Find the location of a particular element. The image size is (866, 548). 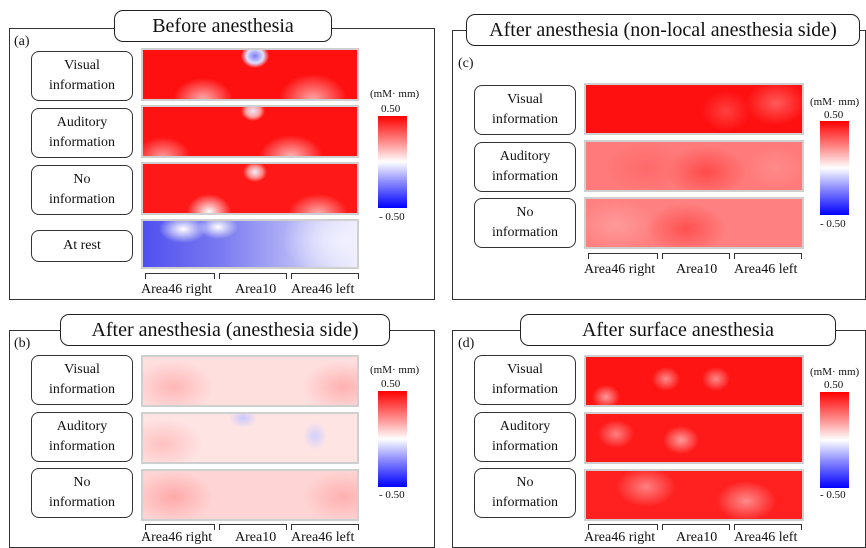

area-label-a-1: Area46 right is located at coordinates (177, 289).